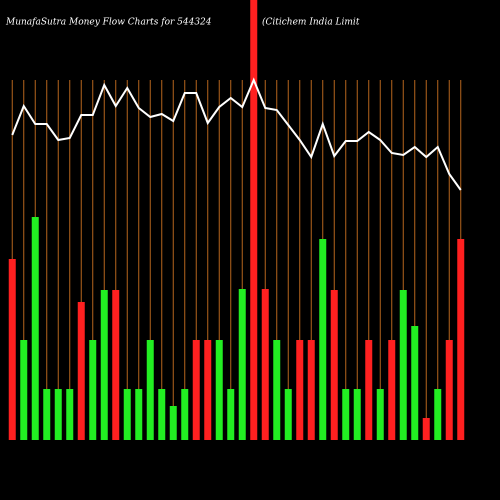 The width and height of the screenshot is (500, 500). What do you see at coordinates (311, 22) in the screenshot?
I see `chart-subtitle: (Citichem India Limit` at bounding box center [311, 22].